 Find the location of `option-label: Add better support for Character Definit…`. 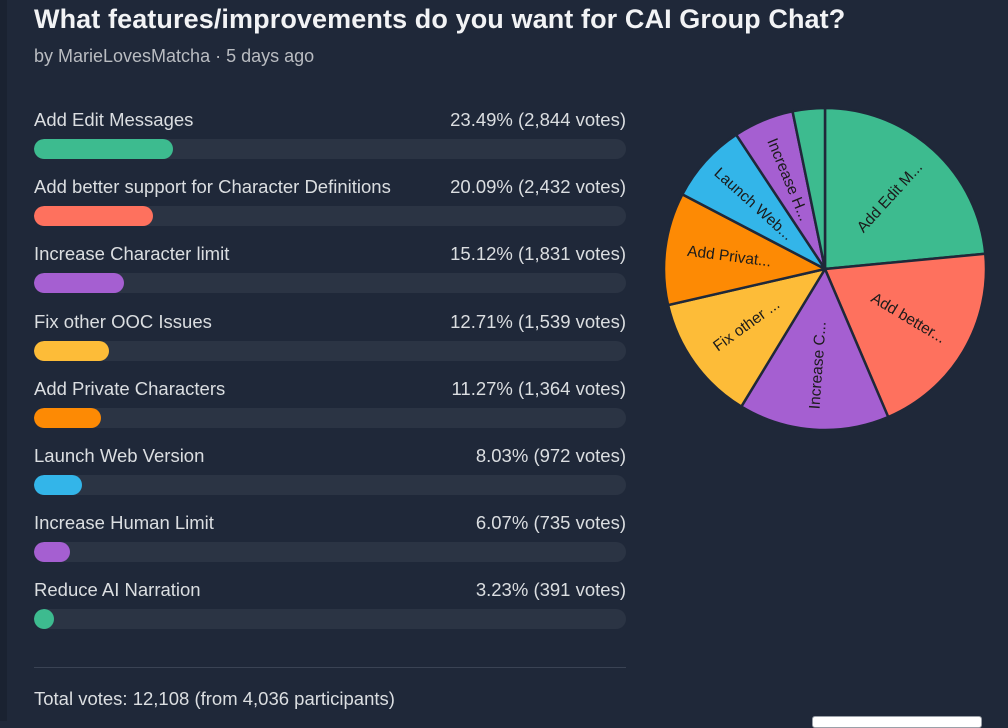

option-label: Add better support for Character Definit… is located at coordinates (212, 187).